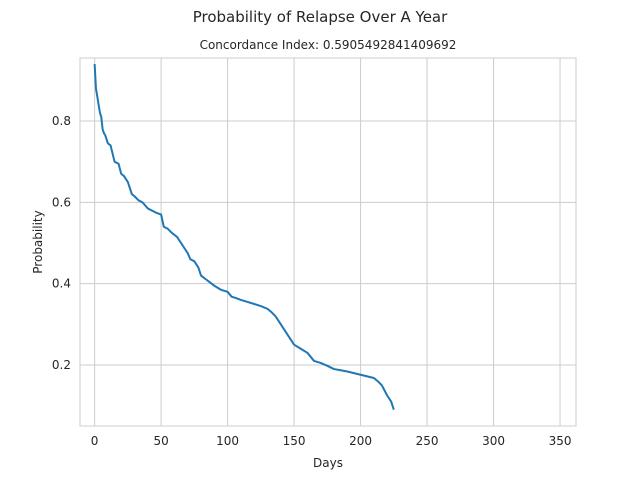 The height and width of the screenshot is (480, 640). What do you see at coordinates (294, 441) in the screenshot?
I see `x-tick-label: 150` at bounding box center [294, 441].